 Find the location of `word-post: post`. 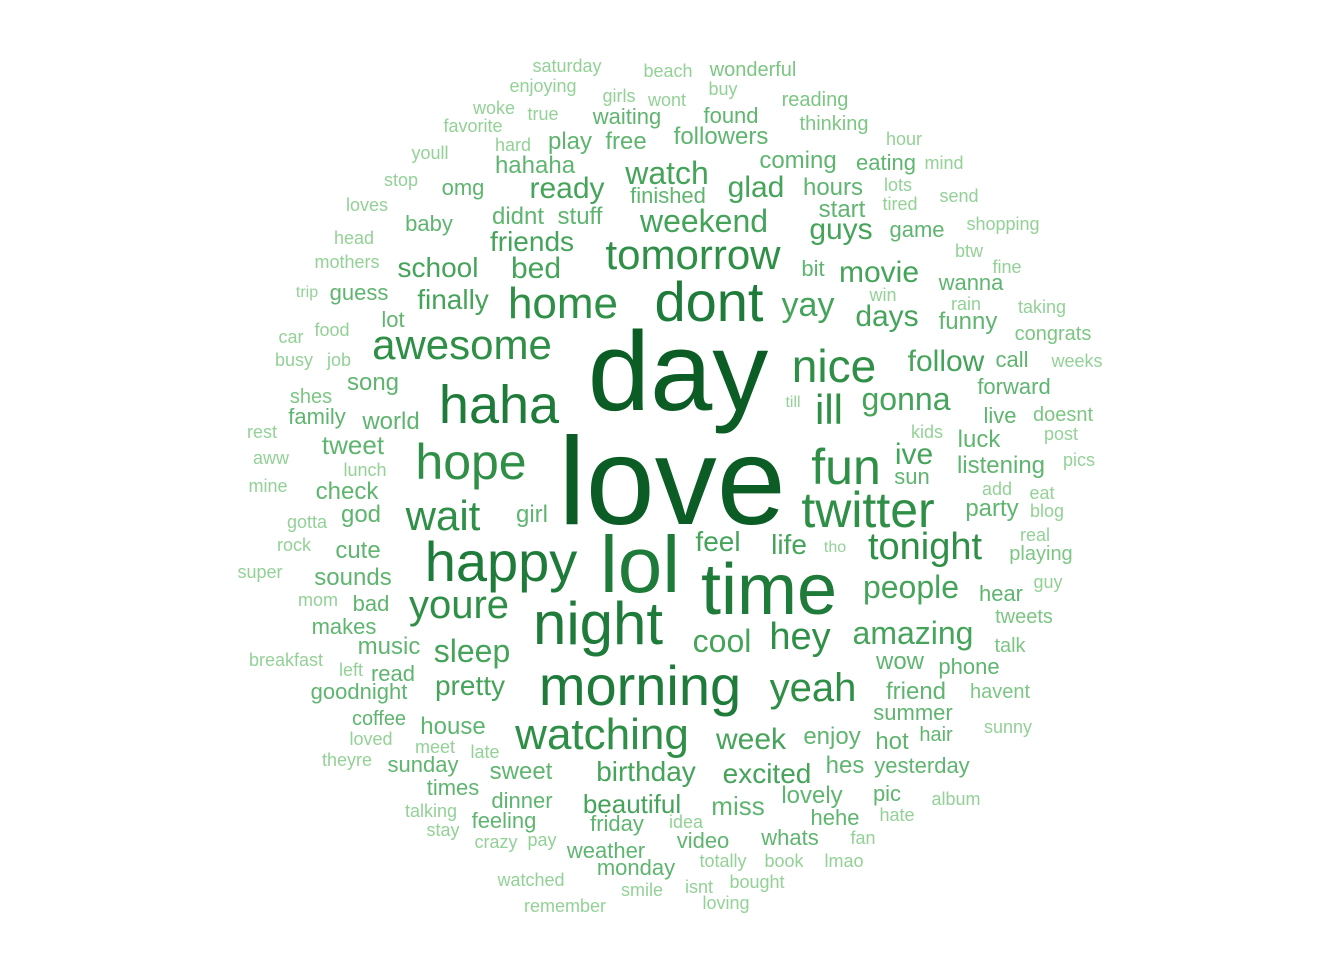

word-post: post is located at coordinates (1061, 434).